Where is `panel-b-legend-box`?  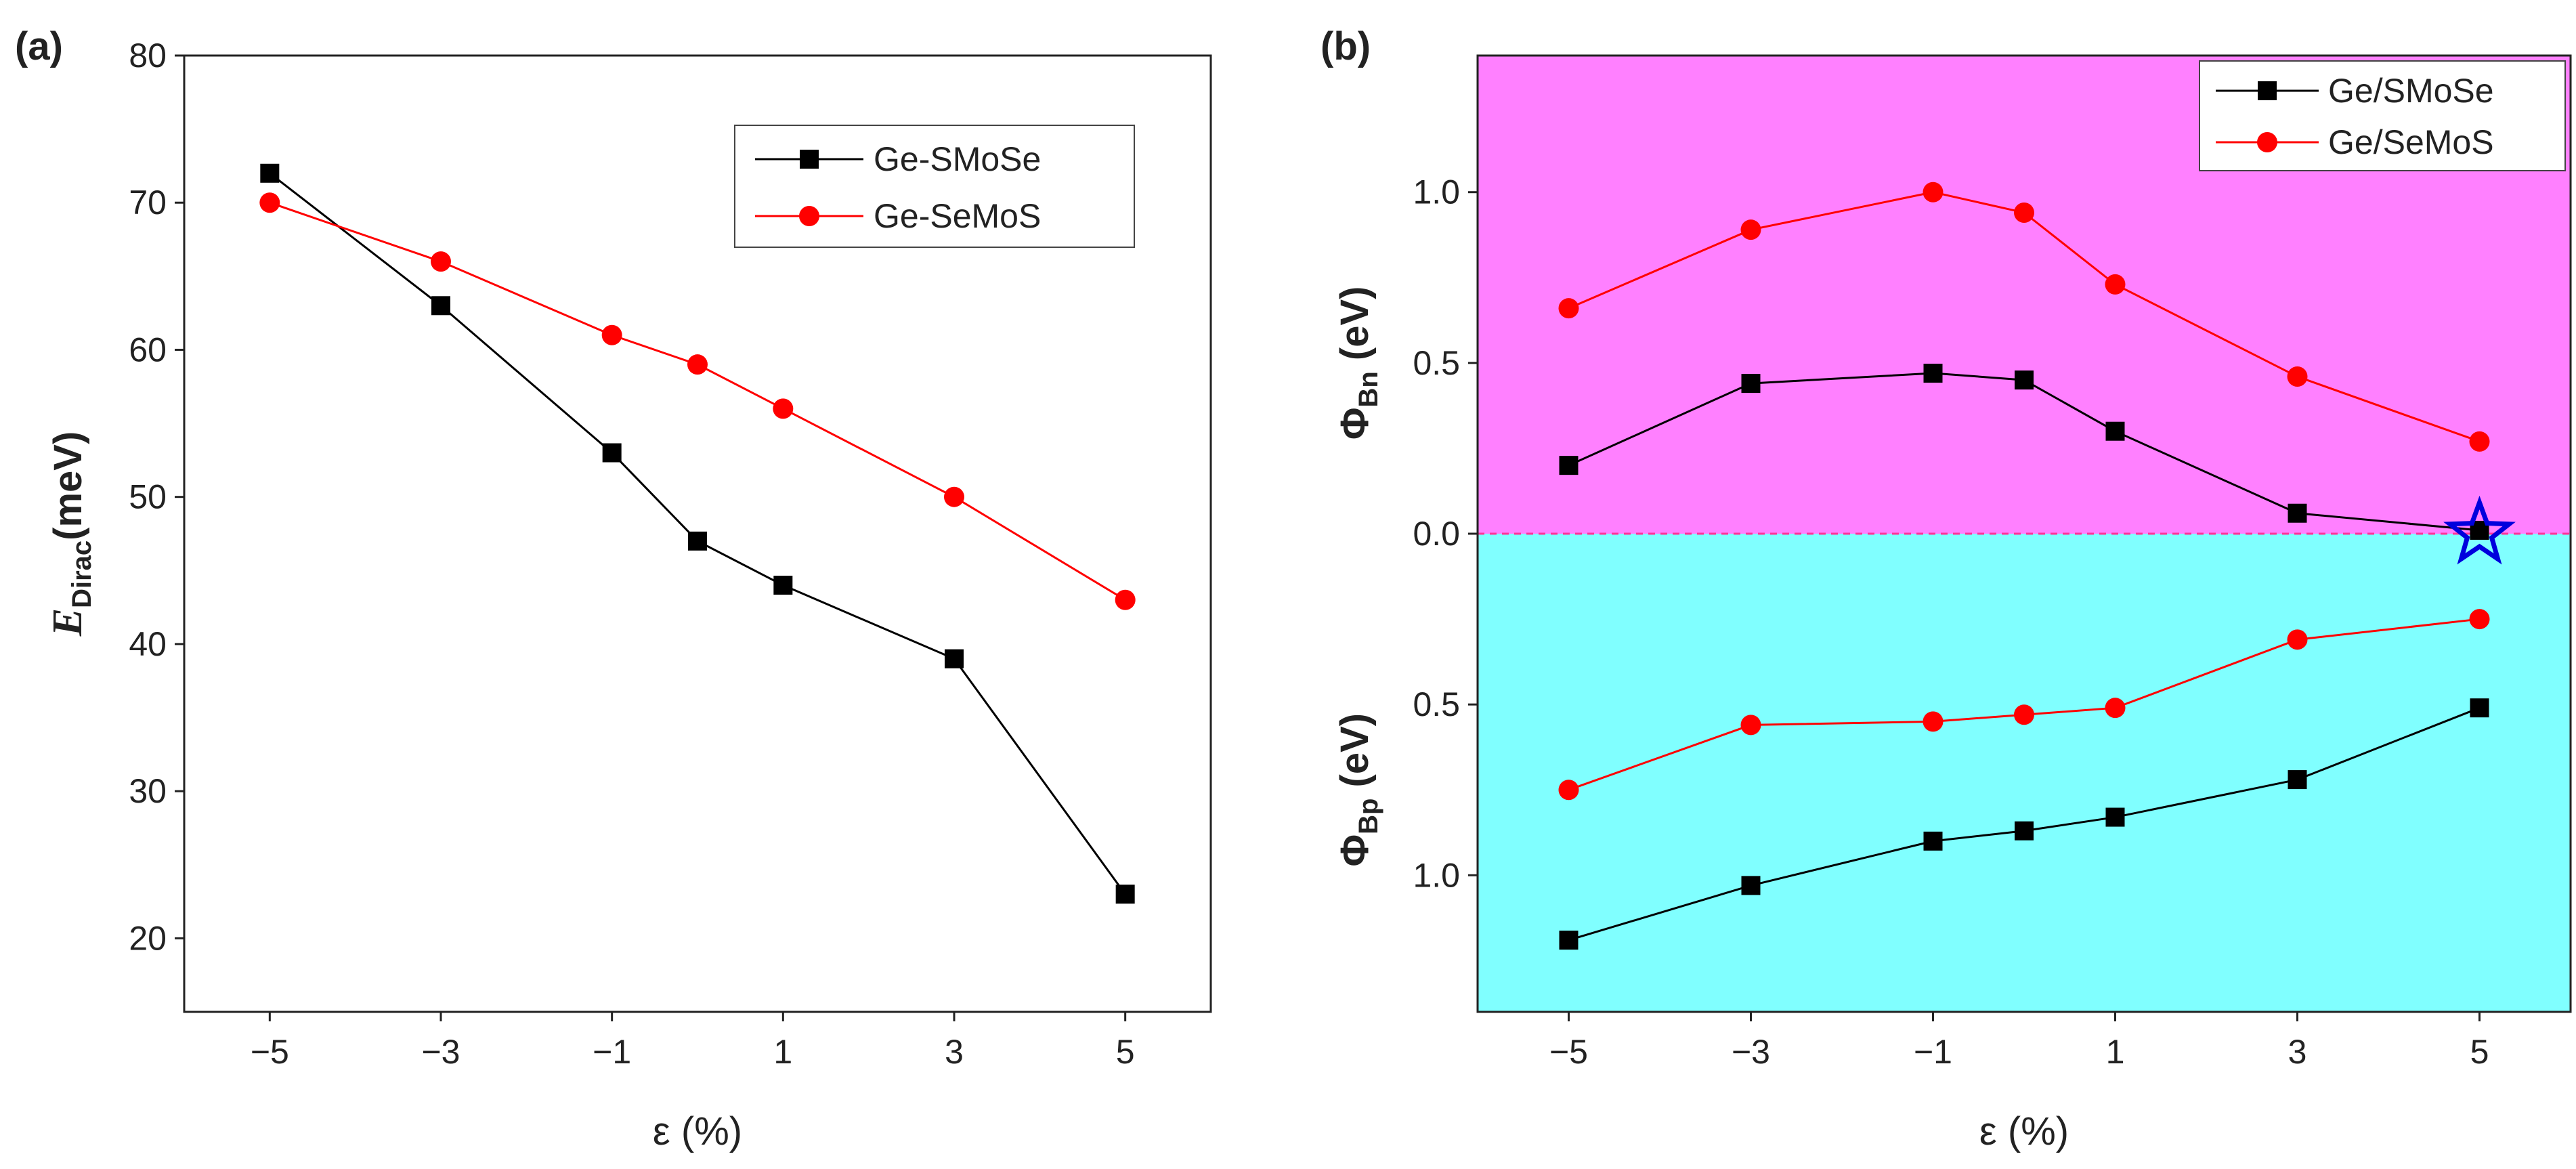
panel-b-legend-box is located at coordinates (2382, 115).